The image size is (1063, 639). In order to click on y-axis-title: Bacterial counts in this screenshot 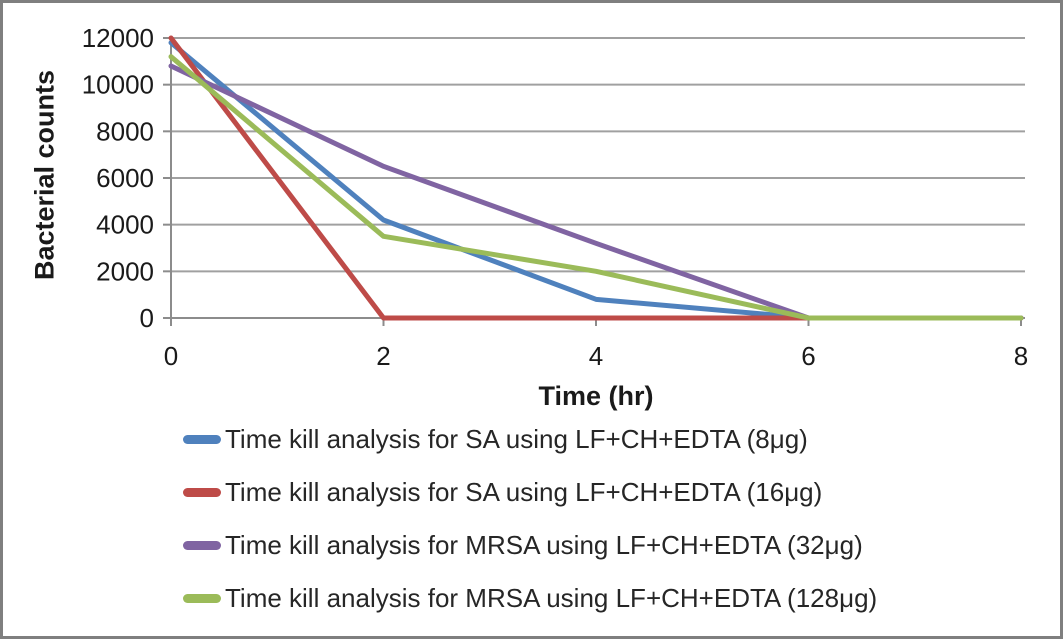, I will do `click(44, 175)`.